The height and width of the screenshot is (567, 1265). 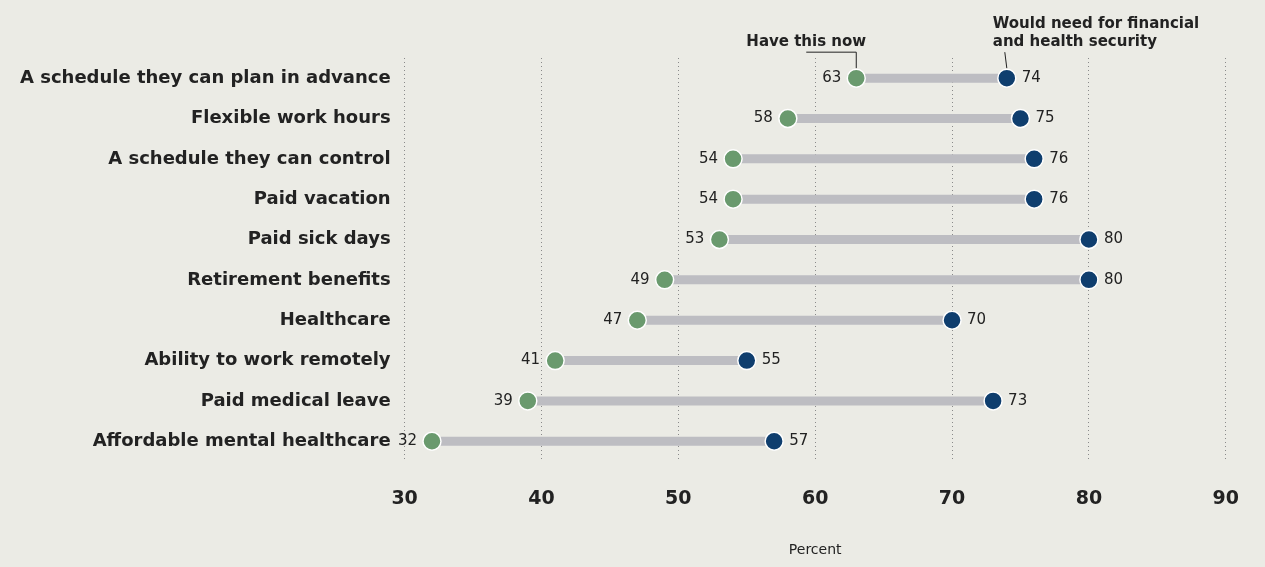 I want to click on data-label: 55, so click(x=771, y=359).